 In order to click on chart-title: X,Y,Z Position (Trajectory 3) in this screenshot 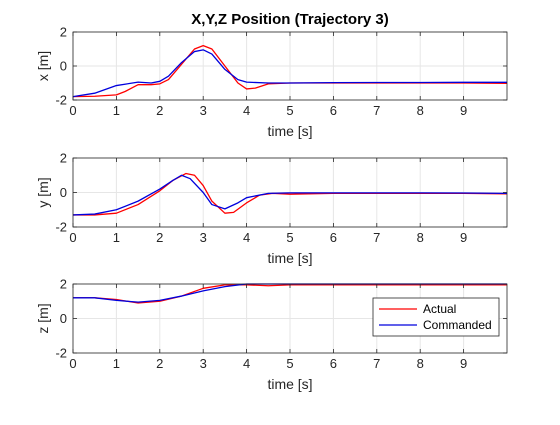, I will do `click(290, 19)`.